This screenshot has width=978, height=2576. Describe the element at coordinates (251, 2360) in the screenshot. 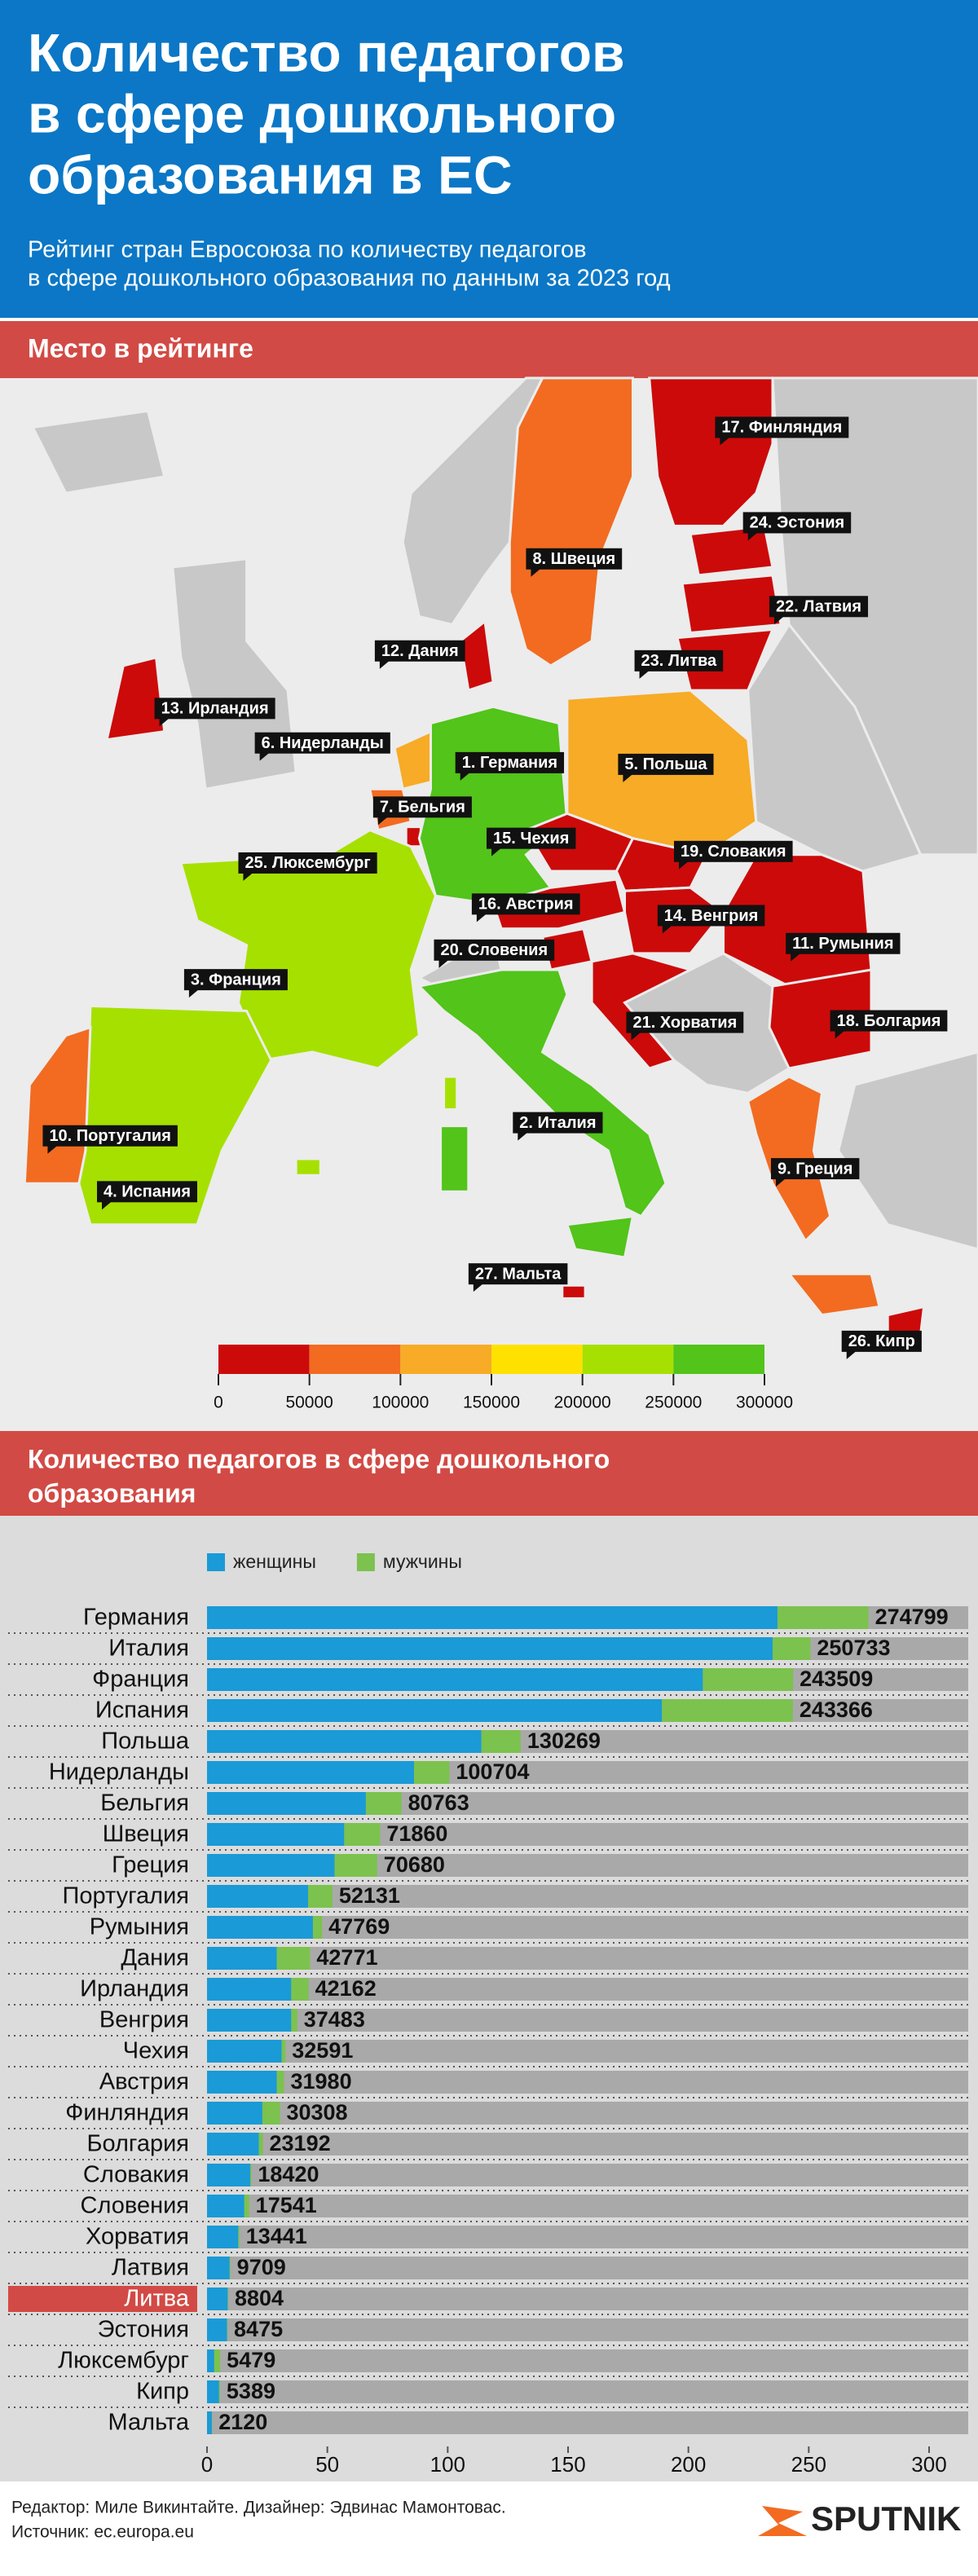

I see `total-label: 5479` at that location.